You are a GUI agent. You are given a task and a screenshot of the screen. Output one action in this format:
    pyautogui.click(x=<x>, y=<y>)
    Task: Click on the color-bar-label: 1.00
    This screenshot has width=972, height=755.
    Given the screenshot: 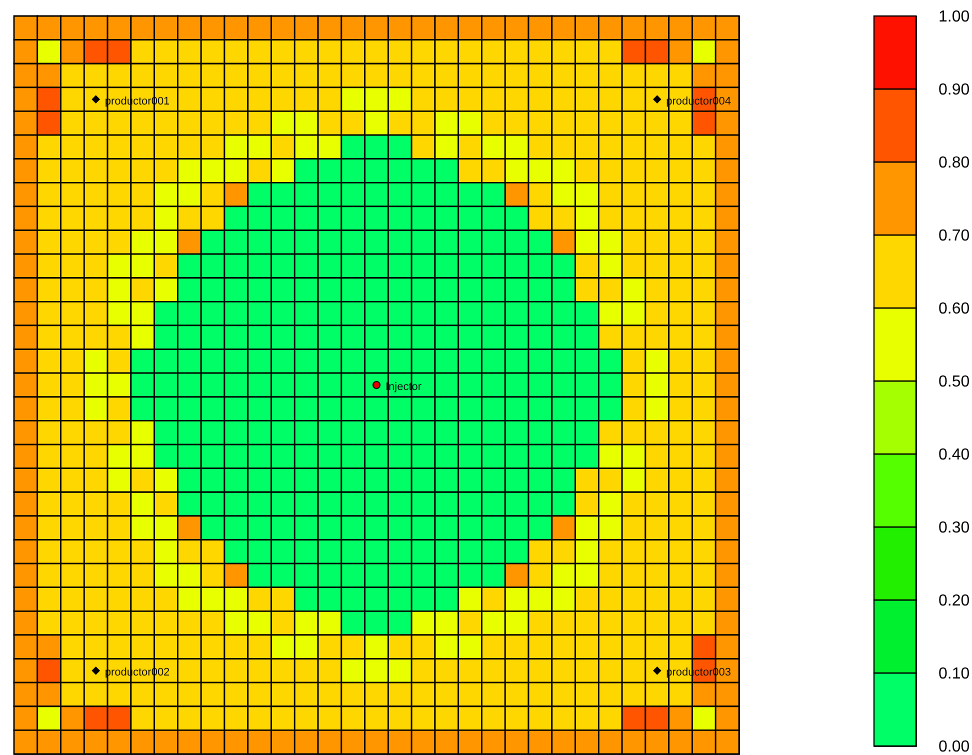 What is the action you would take?
    pyautogui.click(x=954, y=17)
    